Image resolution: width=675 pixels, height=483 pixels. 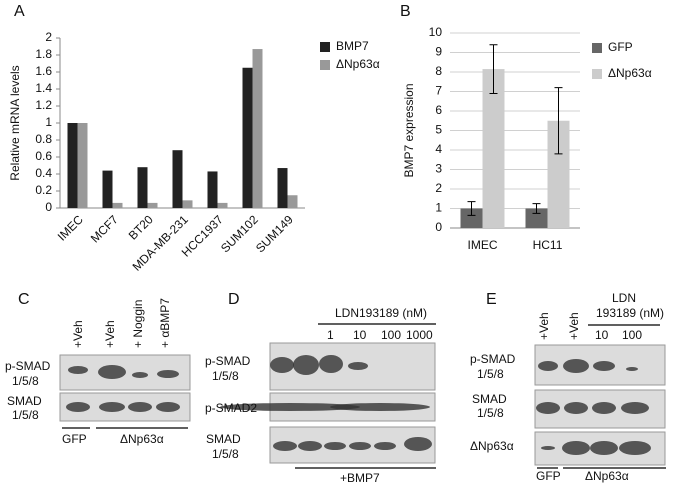 What do you see at coordinates (548, 245) in the screenshot?
I see `x-tick-label: HC11` at bounding box center [548, 245].